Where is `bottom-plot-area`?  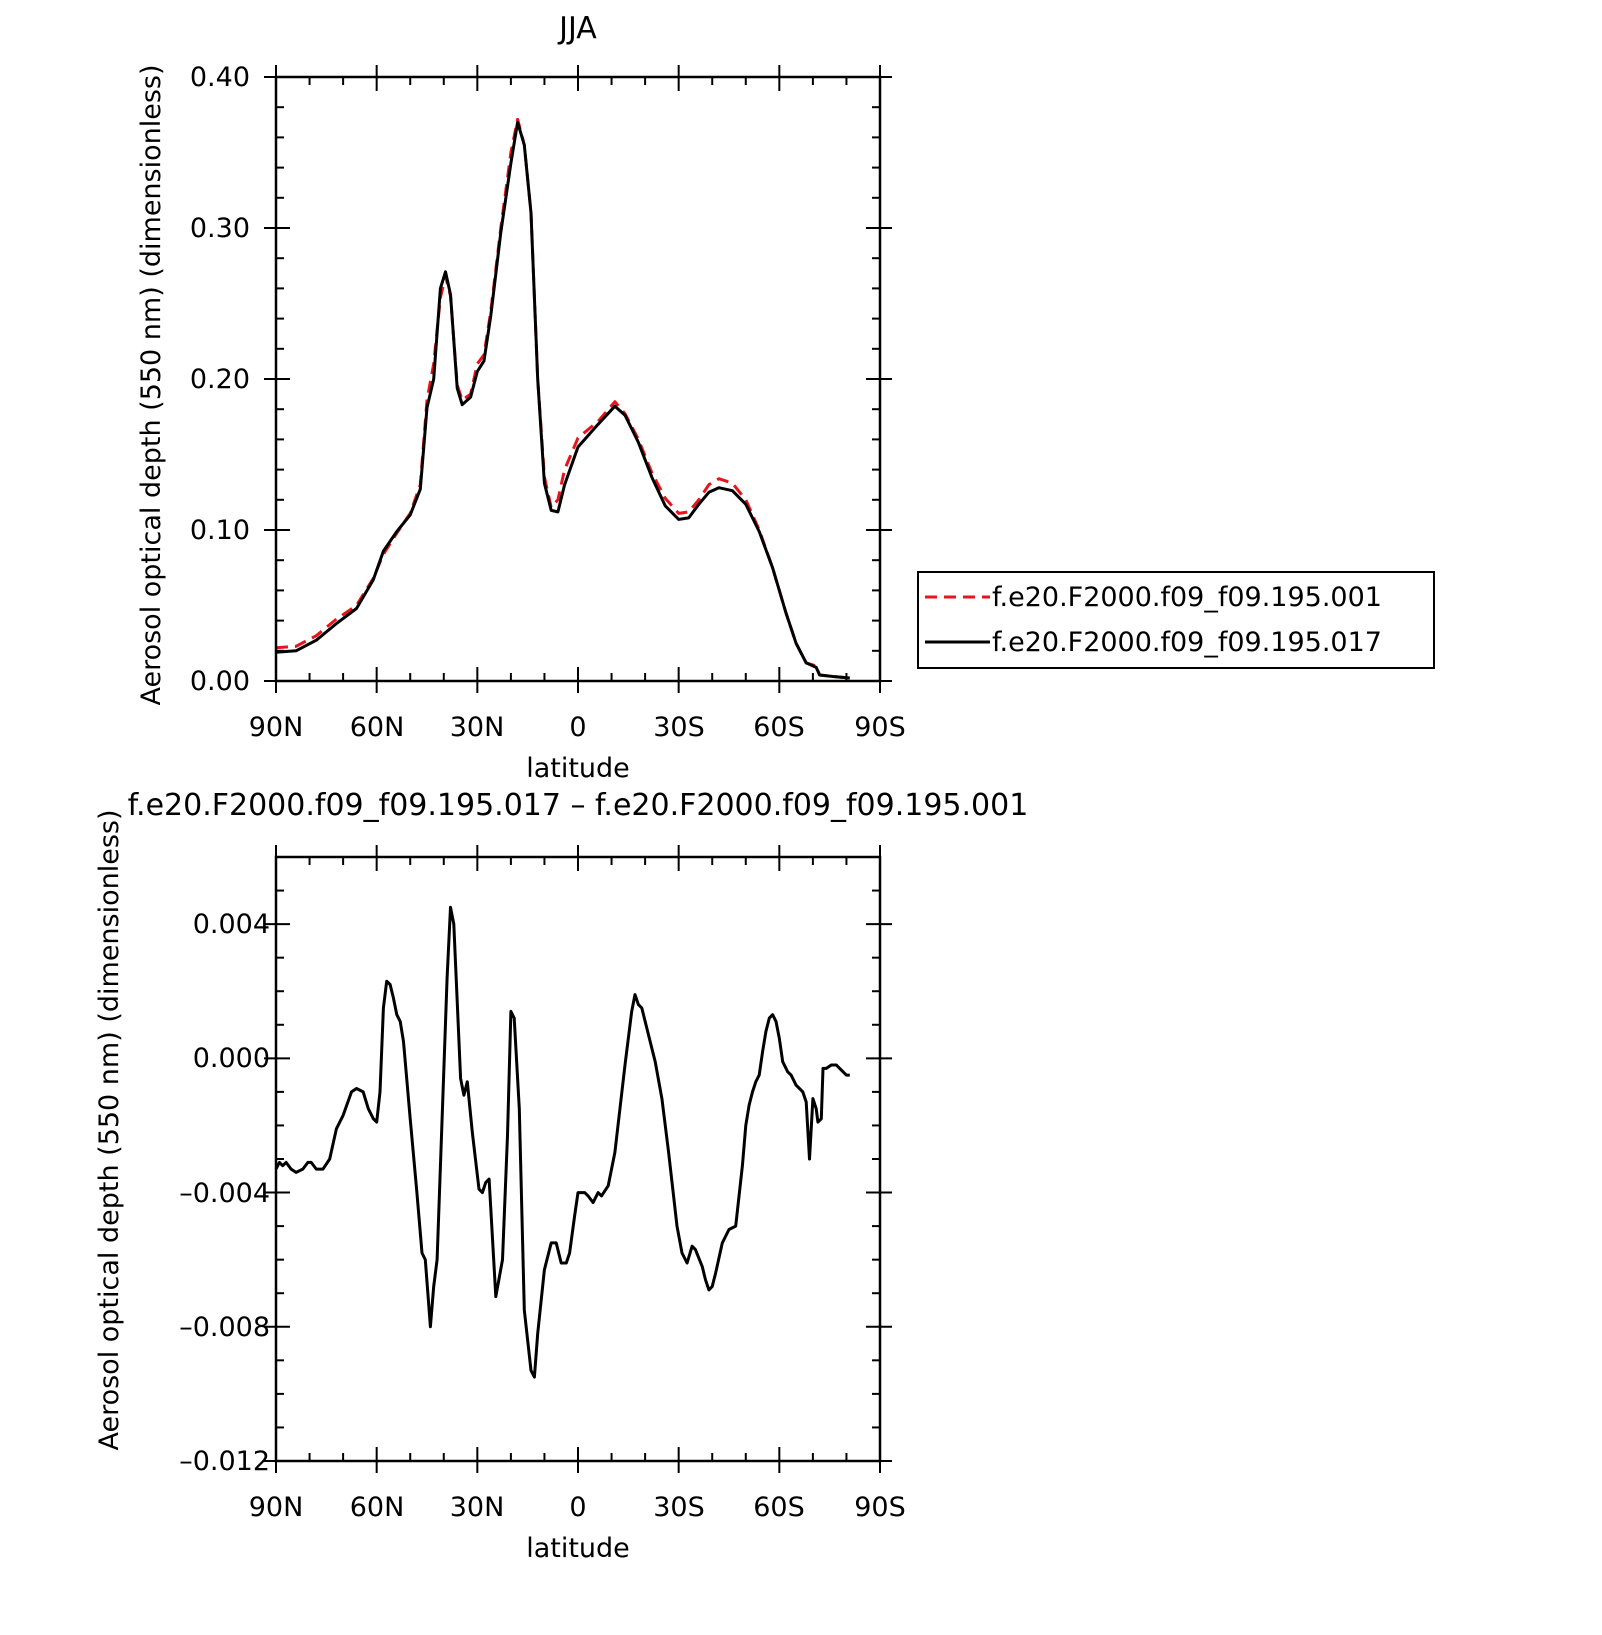 bottom-plot-area is located at coordinates (562, 1142).